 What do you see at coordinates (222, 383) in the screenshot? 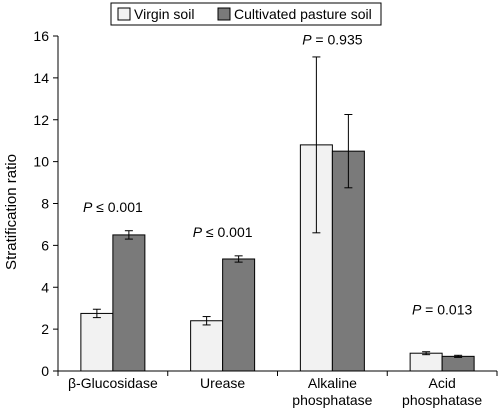
I see `x-tick-label: Urease` at bounding box center [222, 383].